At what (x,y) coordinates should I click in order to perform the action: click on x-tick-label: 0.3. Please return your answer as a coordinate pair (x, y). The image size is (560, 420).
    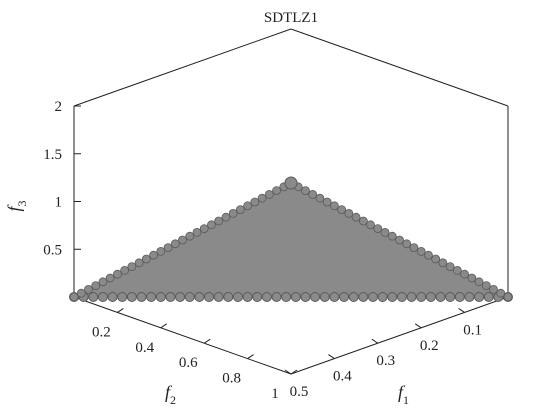
    Looking at the image, I should click on (385, 361).